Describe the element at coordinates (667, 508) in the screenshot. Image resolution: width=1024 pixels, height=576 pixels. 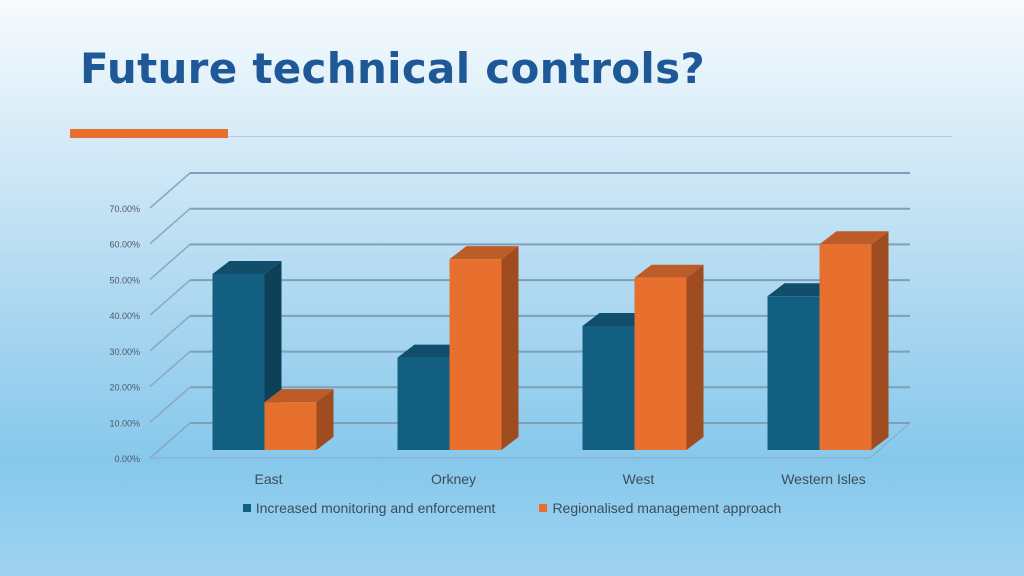
I see `legend-label-regionalised: Regionalised management approach` at that location.